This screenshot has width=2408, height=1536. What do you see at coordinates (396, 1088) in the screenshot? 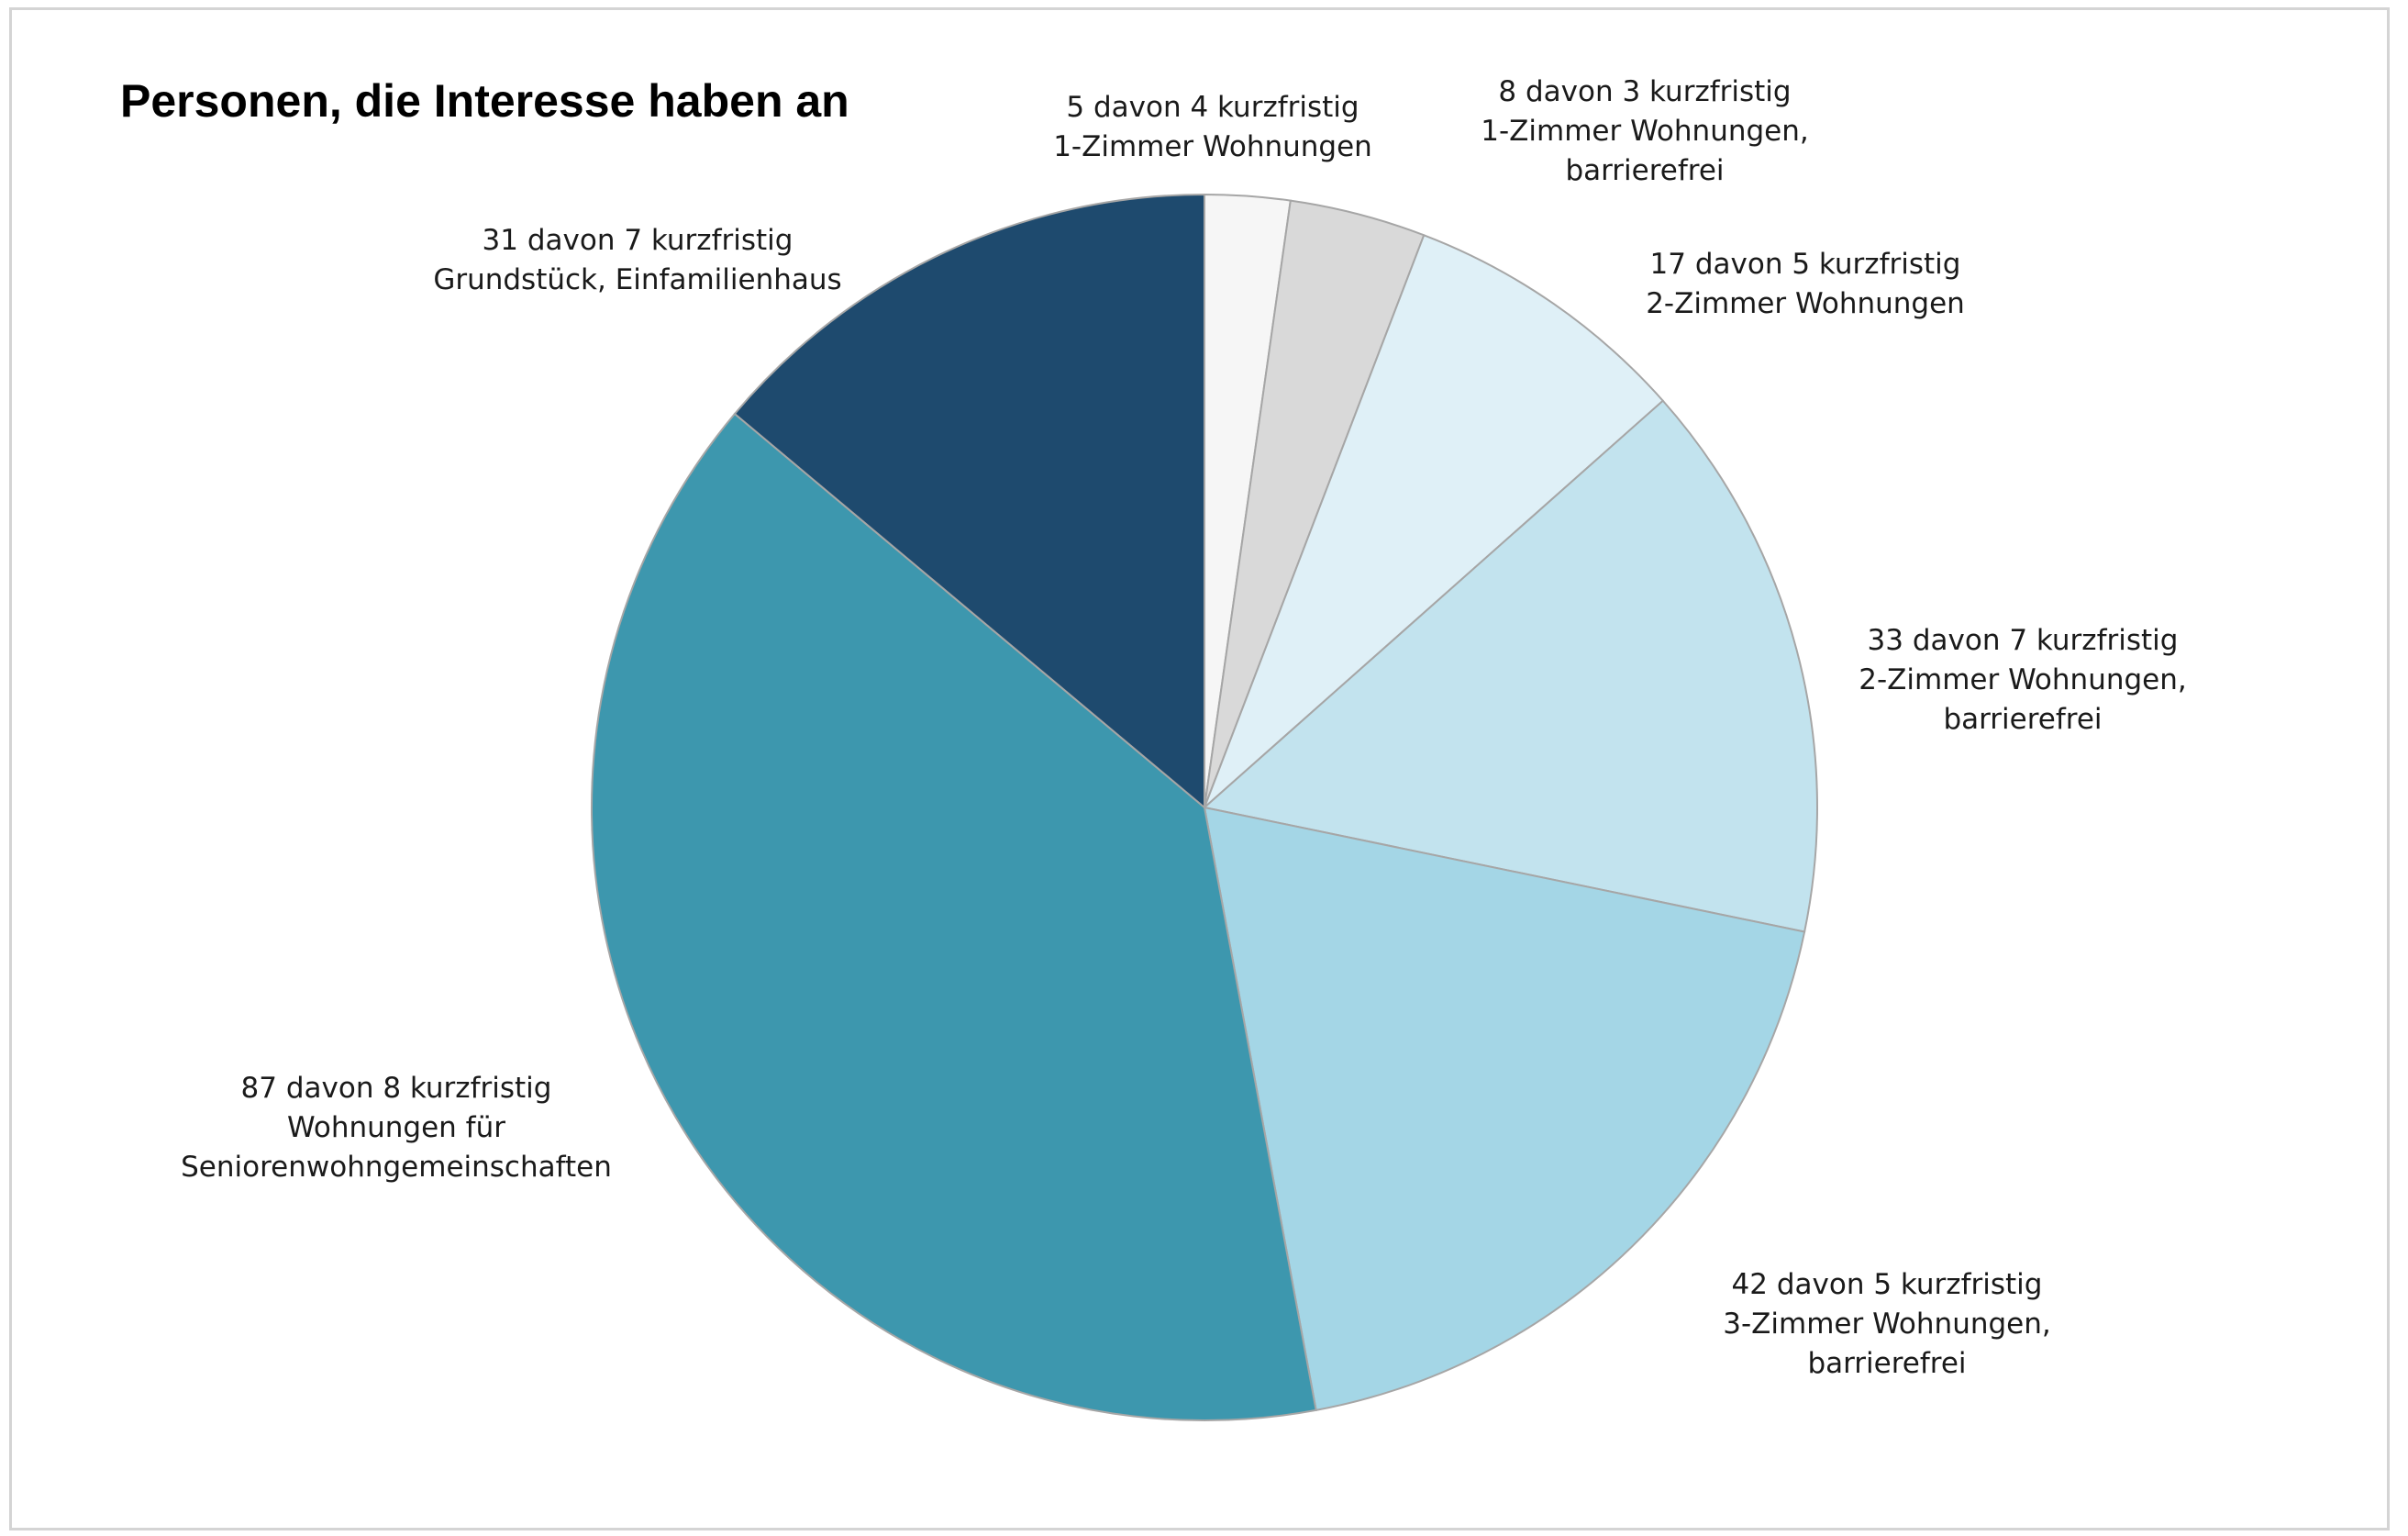
I see `slice-label-line: 87 davon 8 kurzfristig` at bounding box center [396, 1088].